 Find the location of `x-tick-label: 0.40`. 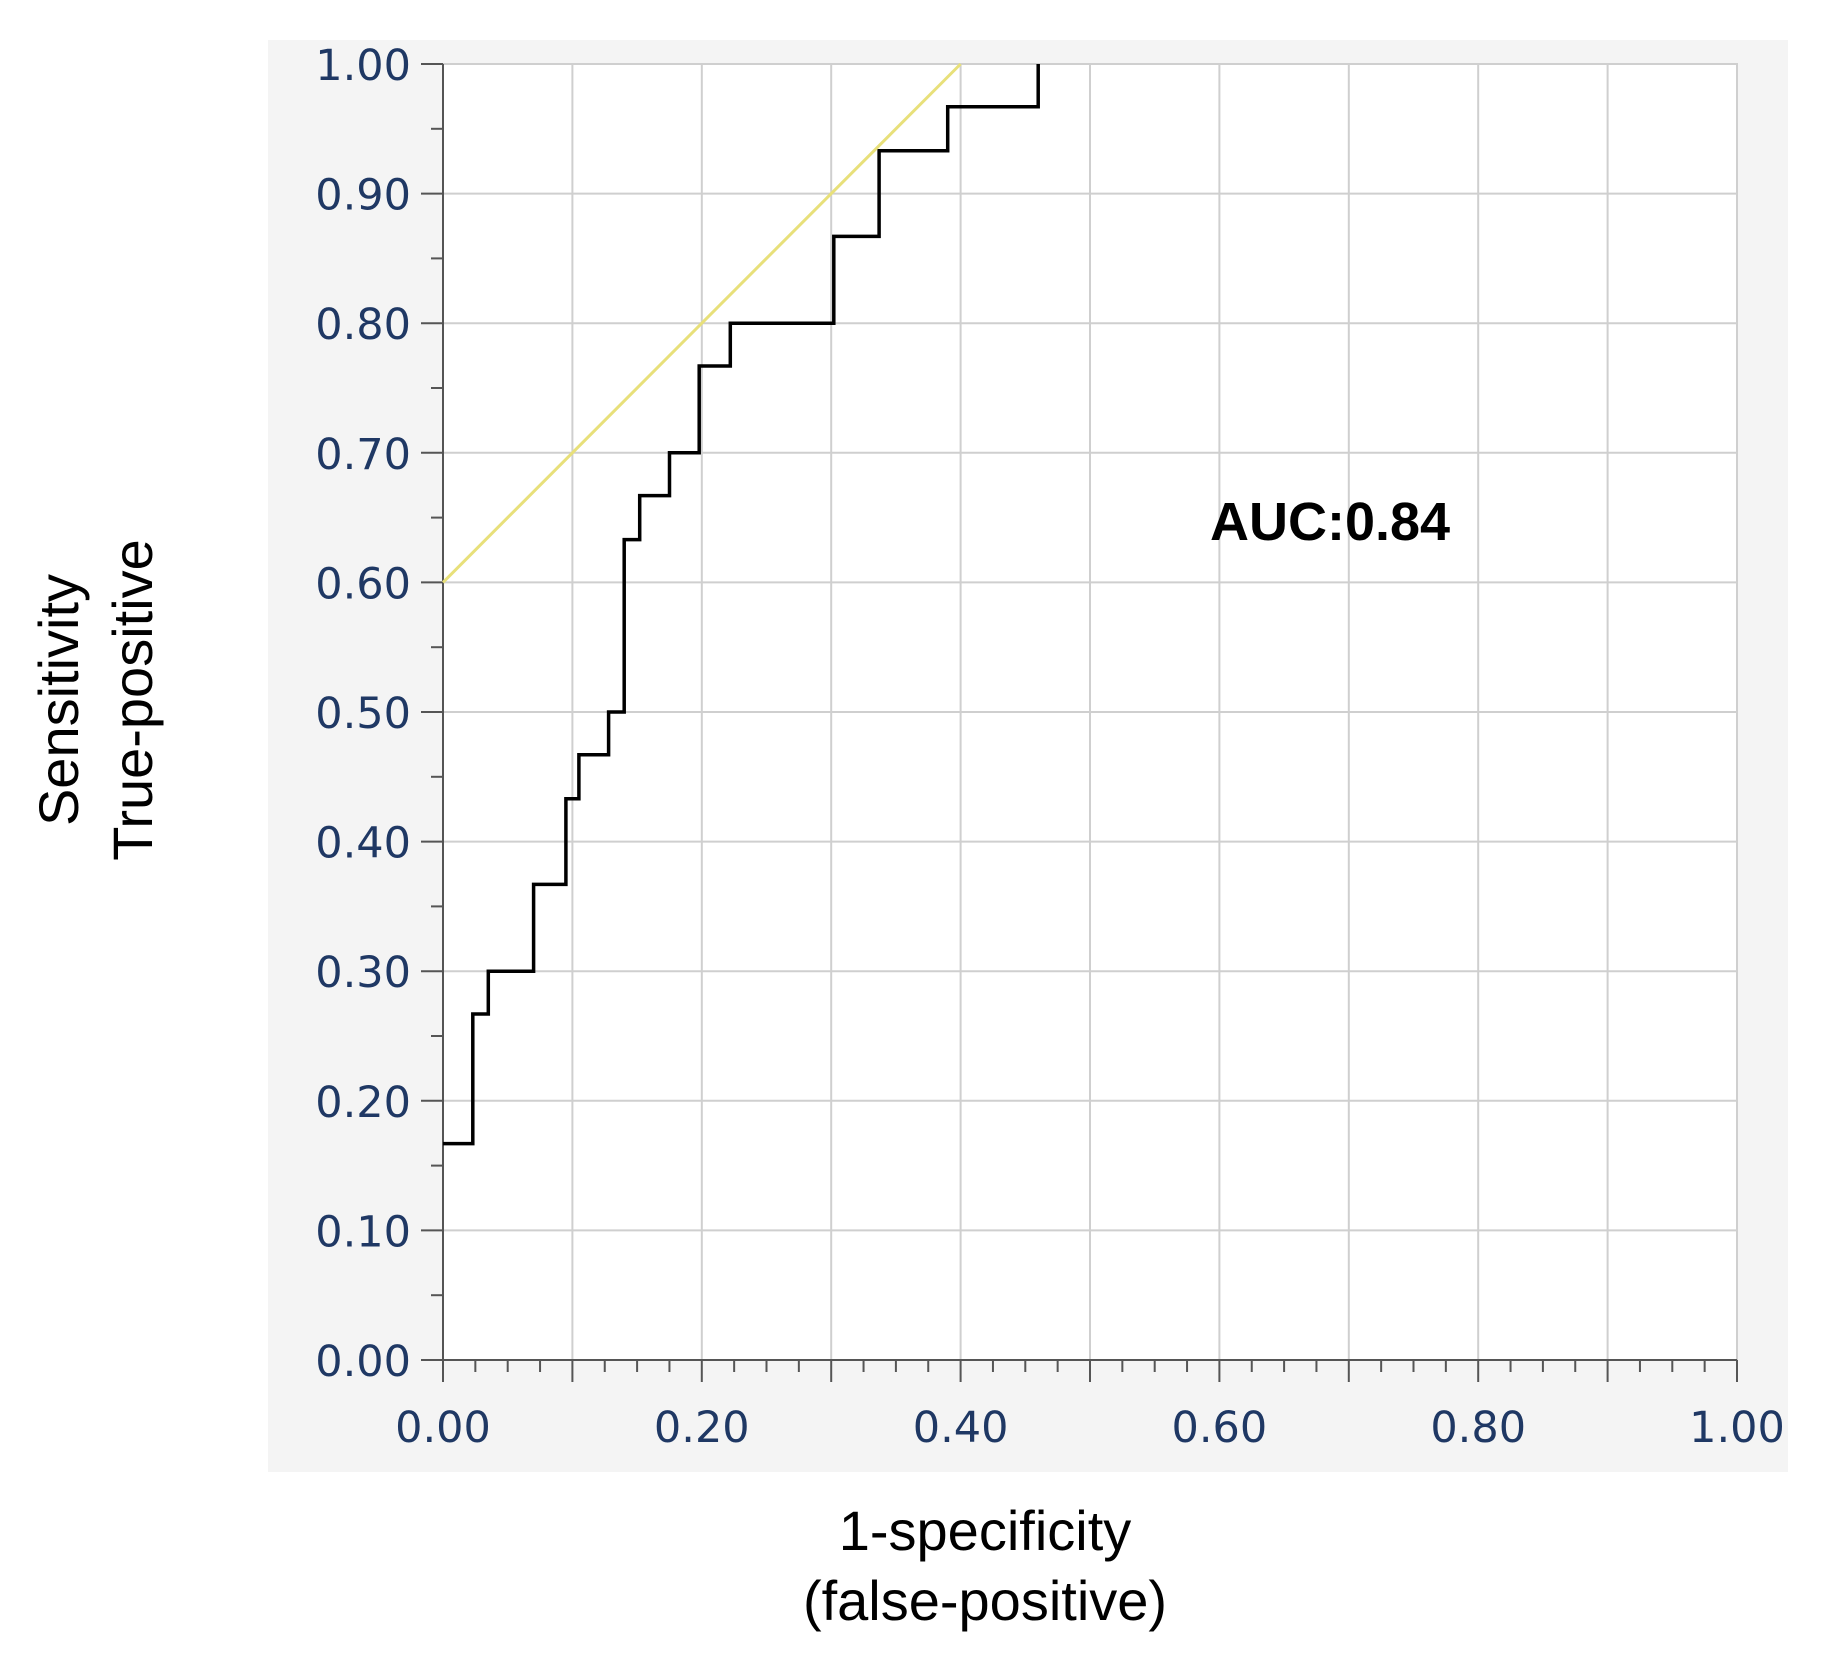

x-tick-label: 0.40 is located at coordinates (961, 1428).